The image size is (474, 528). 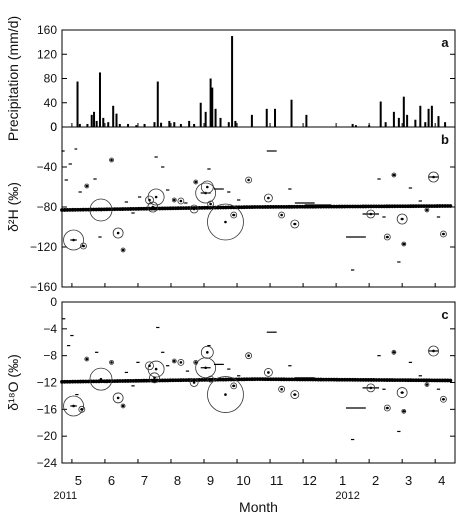 I want to click on x-tick-label: 12, so click(x=309, y=480).